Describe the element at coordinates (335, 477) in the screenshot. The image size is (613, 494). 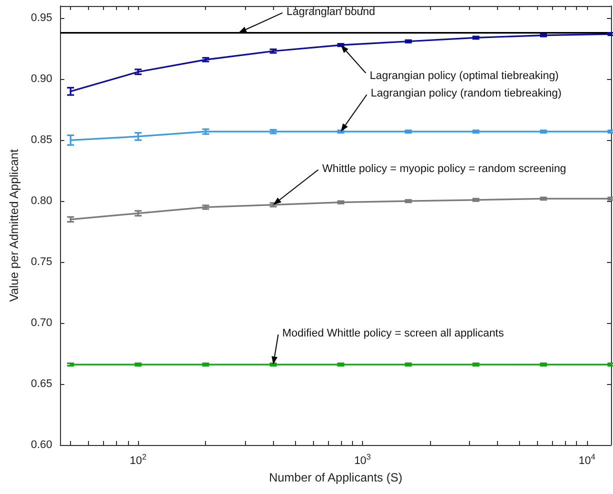
I see `x-axis-title: Number of Applicants (S)` at that location.